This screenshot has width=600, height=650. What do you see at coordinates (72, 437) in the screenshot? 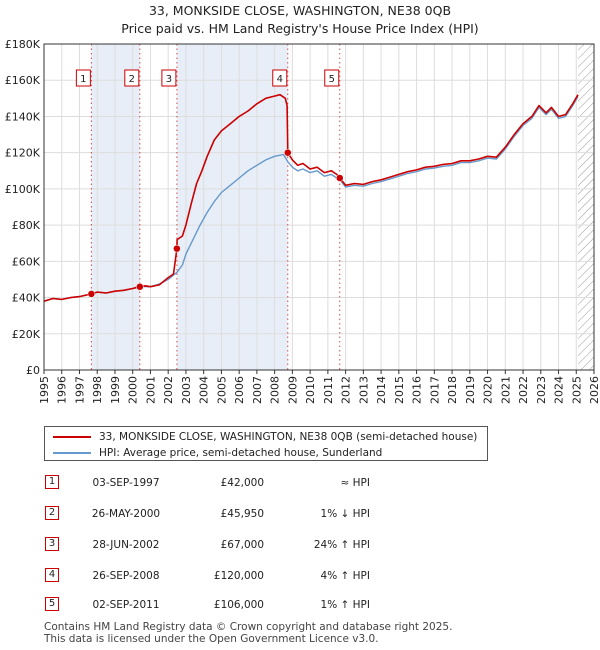
I see `legend-swatch-property` at bounding box center [72, 437].